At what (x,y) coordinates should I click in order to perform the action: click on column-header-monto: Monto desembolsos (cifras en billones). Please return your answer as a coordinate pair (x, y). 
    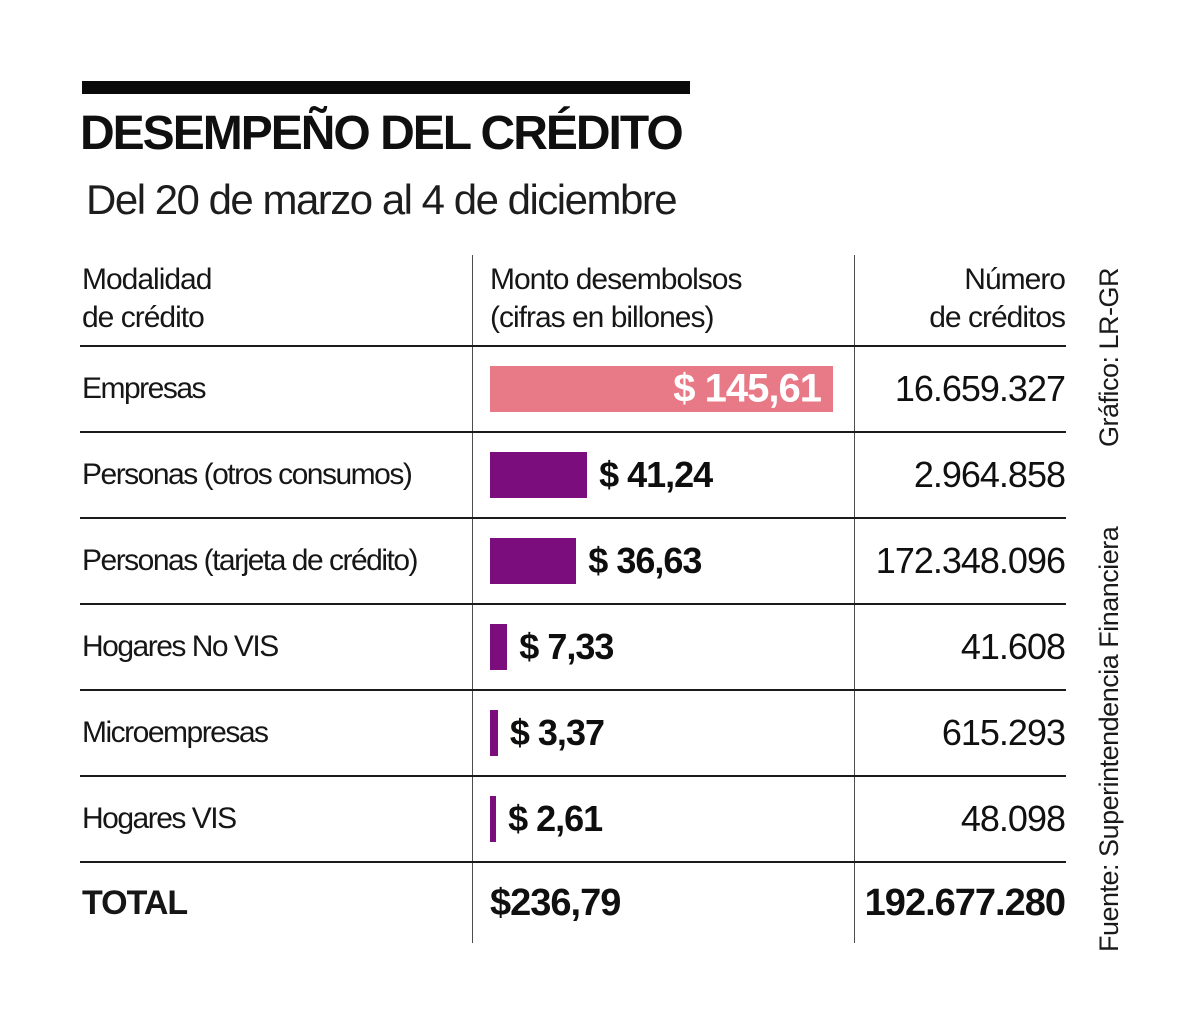
    Looking at the image, I should click on (663, 300).